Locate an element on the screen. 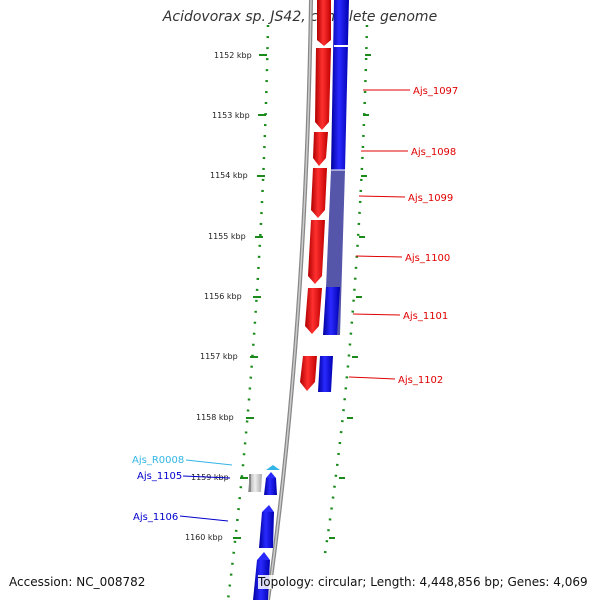 The width and height of the screenshot is (600, 600). outer-dotted-ring is located at coordinates (345, 292).